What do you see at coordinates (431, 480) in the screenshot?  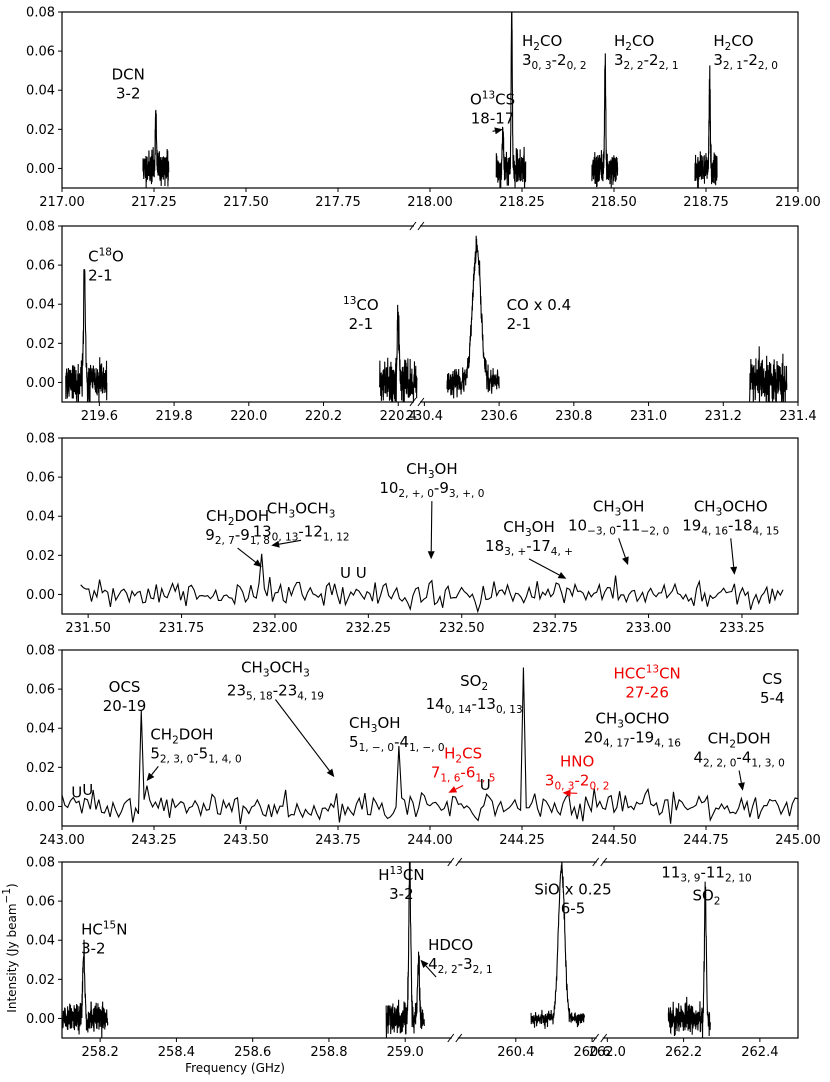 I see `line-label: CH3OH 102, +, 0-93, +, 0` at bounding box center [431, 480].